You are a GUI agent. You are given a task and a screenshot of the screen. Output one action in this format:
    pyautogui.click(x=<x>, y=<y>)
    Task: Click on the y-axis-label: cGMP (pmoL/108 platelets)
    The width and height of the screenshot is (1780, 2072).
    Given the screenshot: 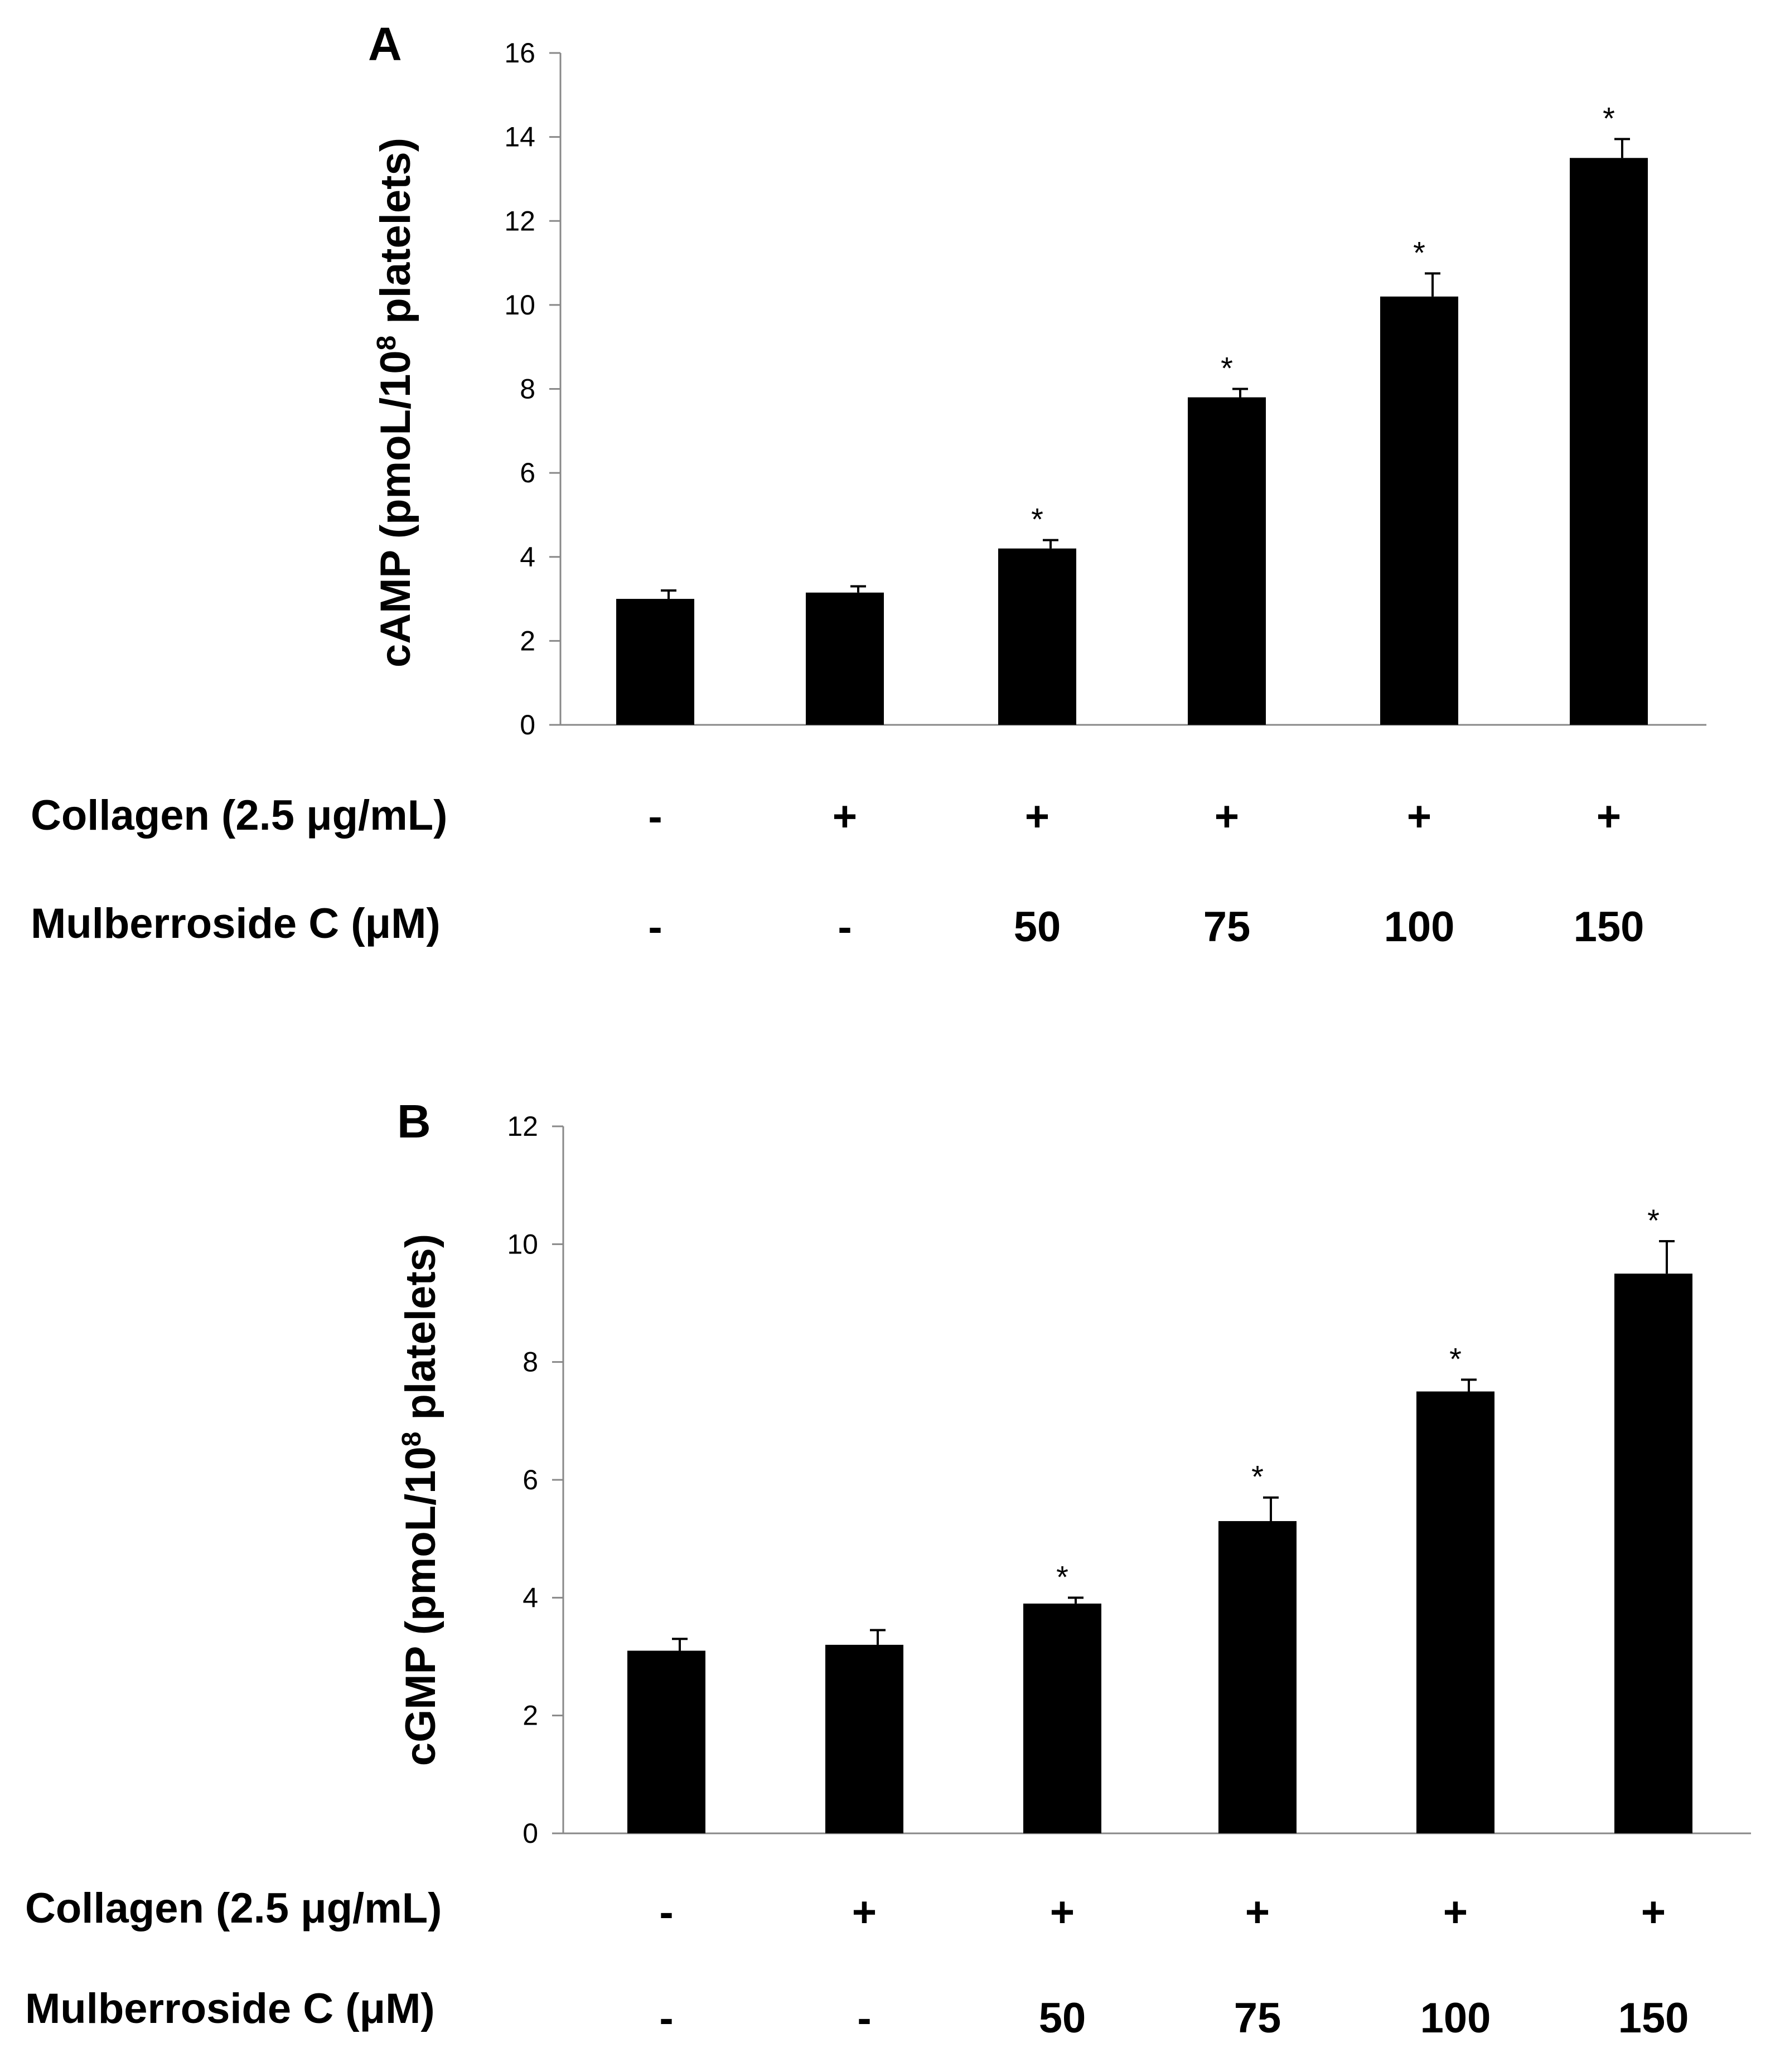 What is the action you would take?
    pyautogui.click(x=420, y=1500)
    